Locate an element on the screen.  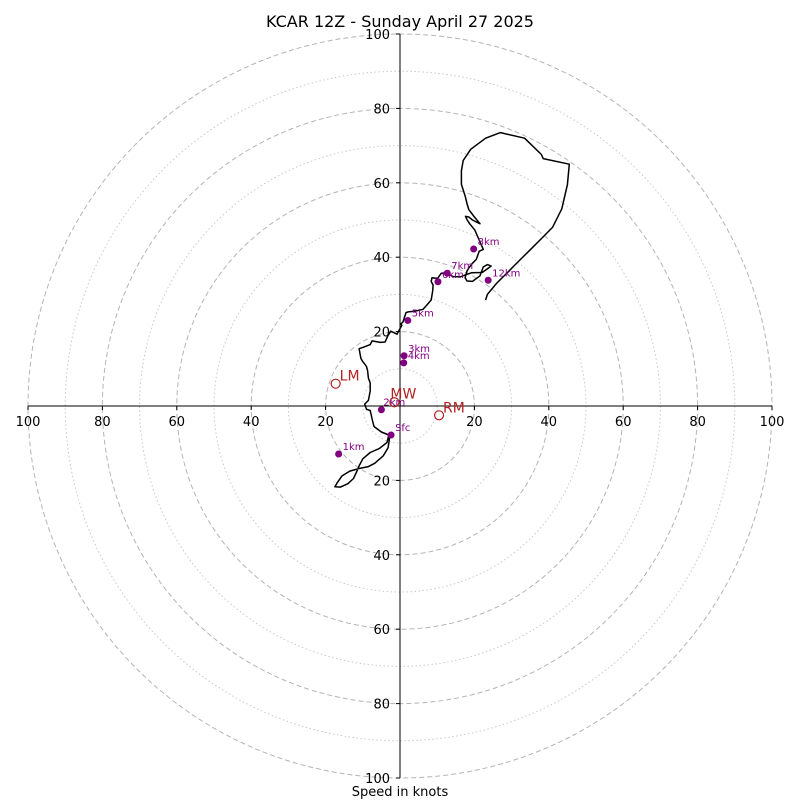
height-point-Sfc is located at coordinates (391, 435).